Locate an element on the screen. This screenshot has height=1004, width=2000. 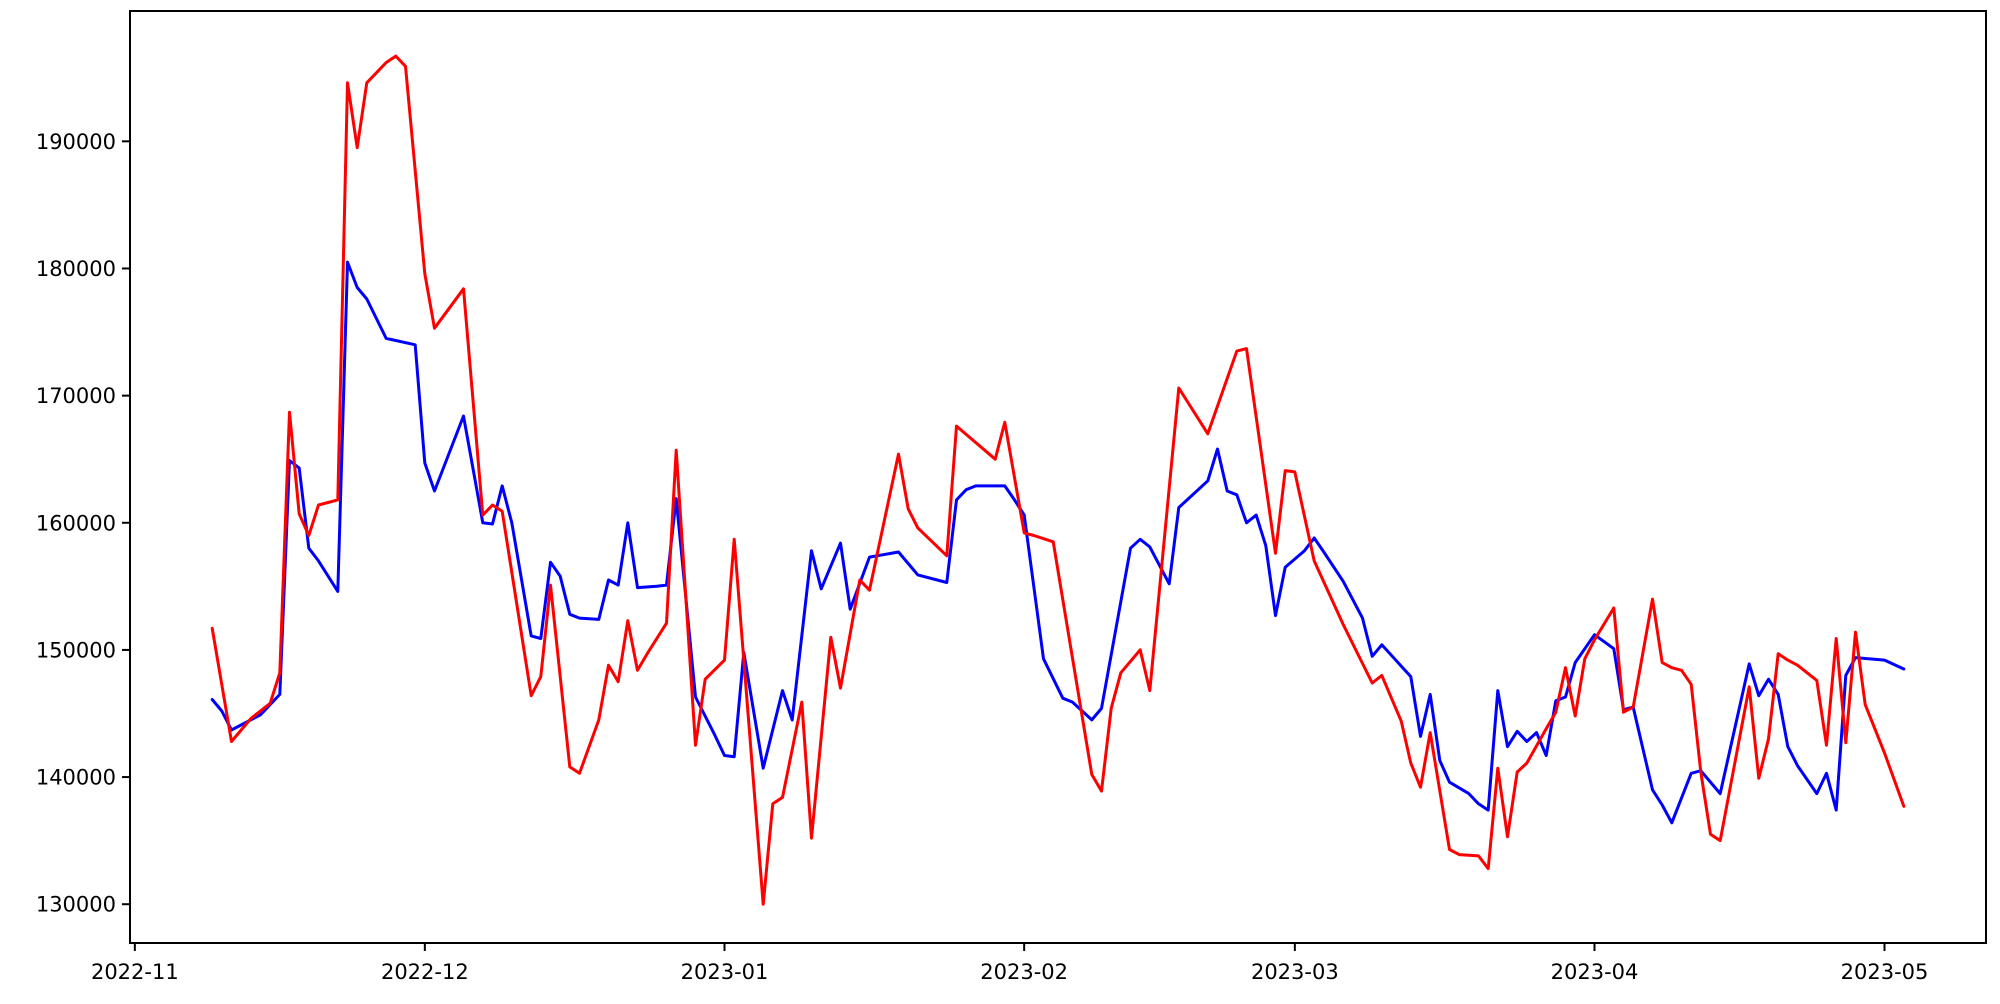
y-tick-label: 190000 is located at coordinates (76, 142).